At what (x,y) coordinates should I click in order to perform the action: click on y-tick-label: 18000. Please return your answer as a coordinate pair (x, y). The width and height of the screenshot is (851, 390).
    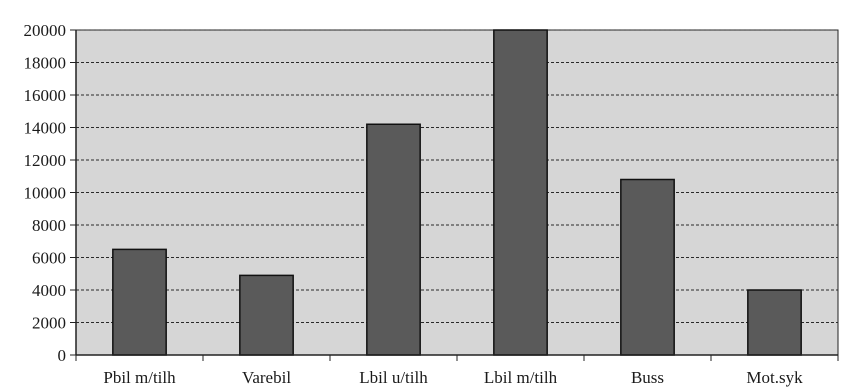
    Looking at the image, I should click on (45, 63).